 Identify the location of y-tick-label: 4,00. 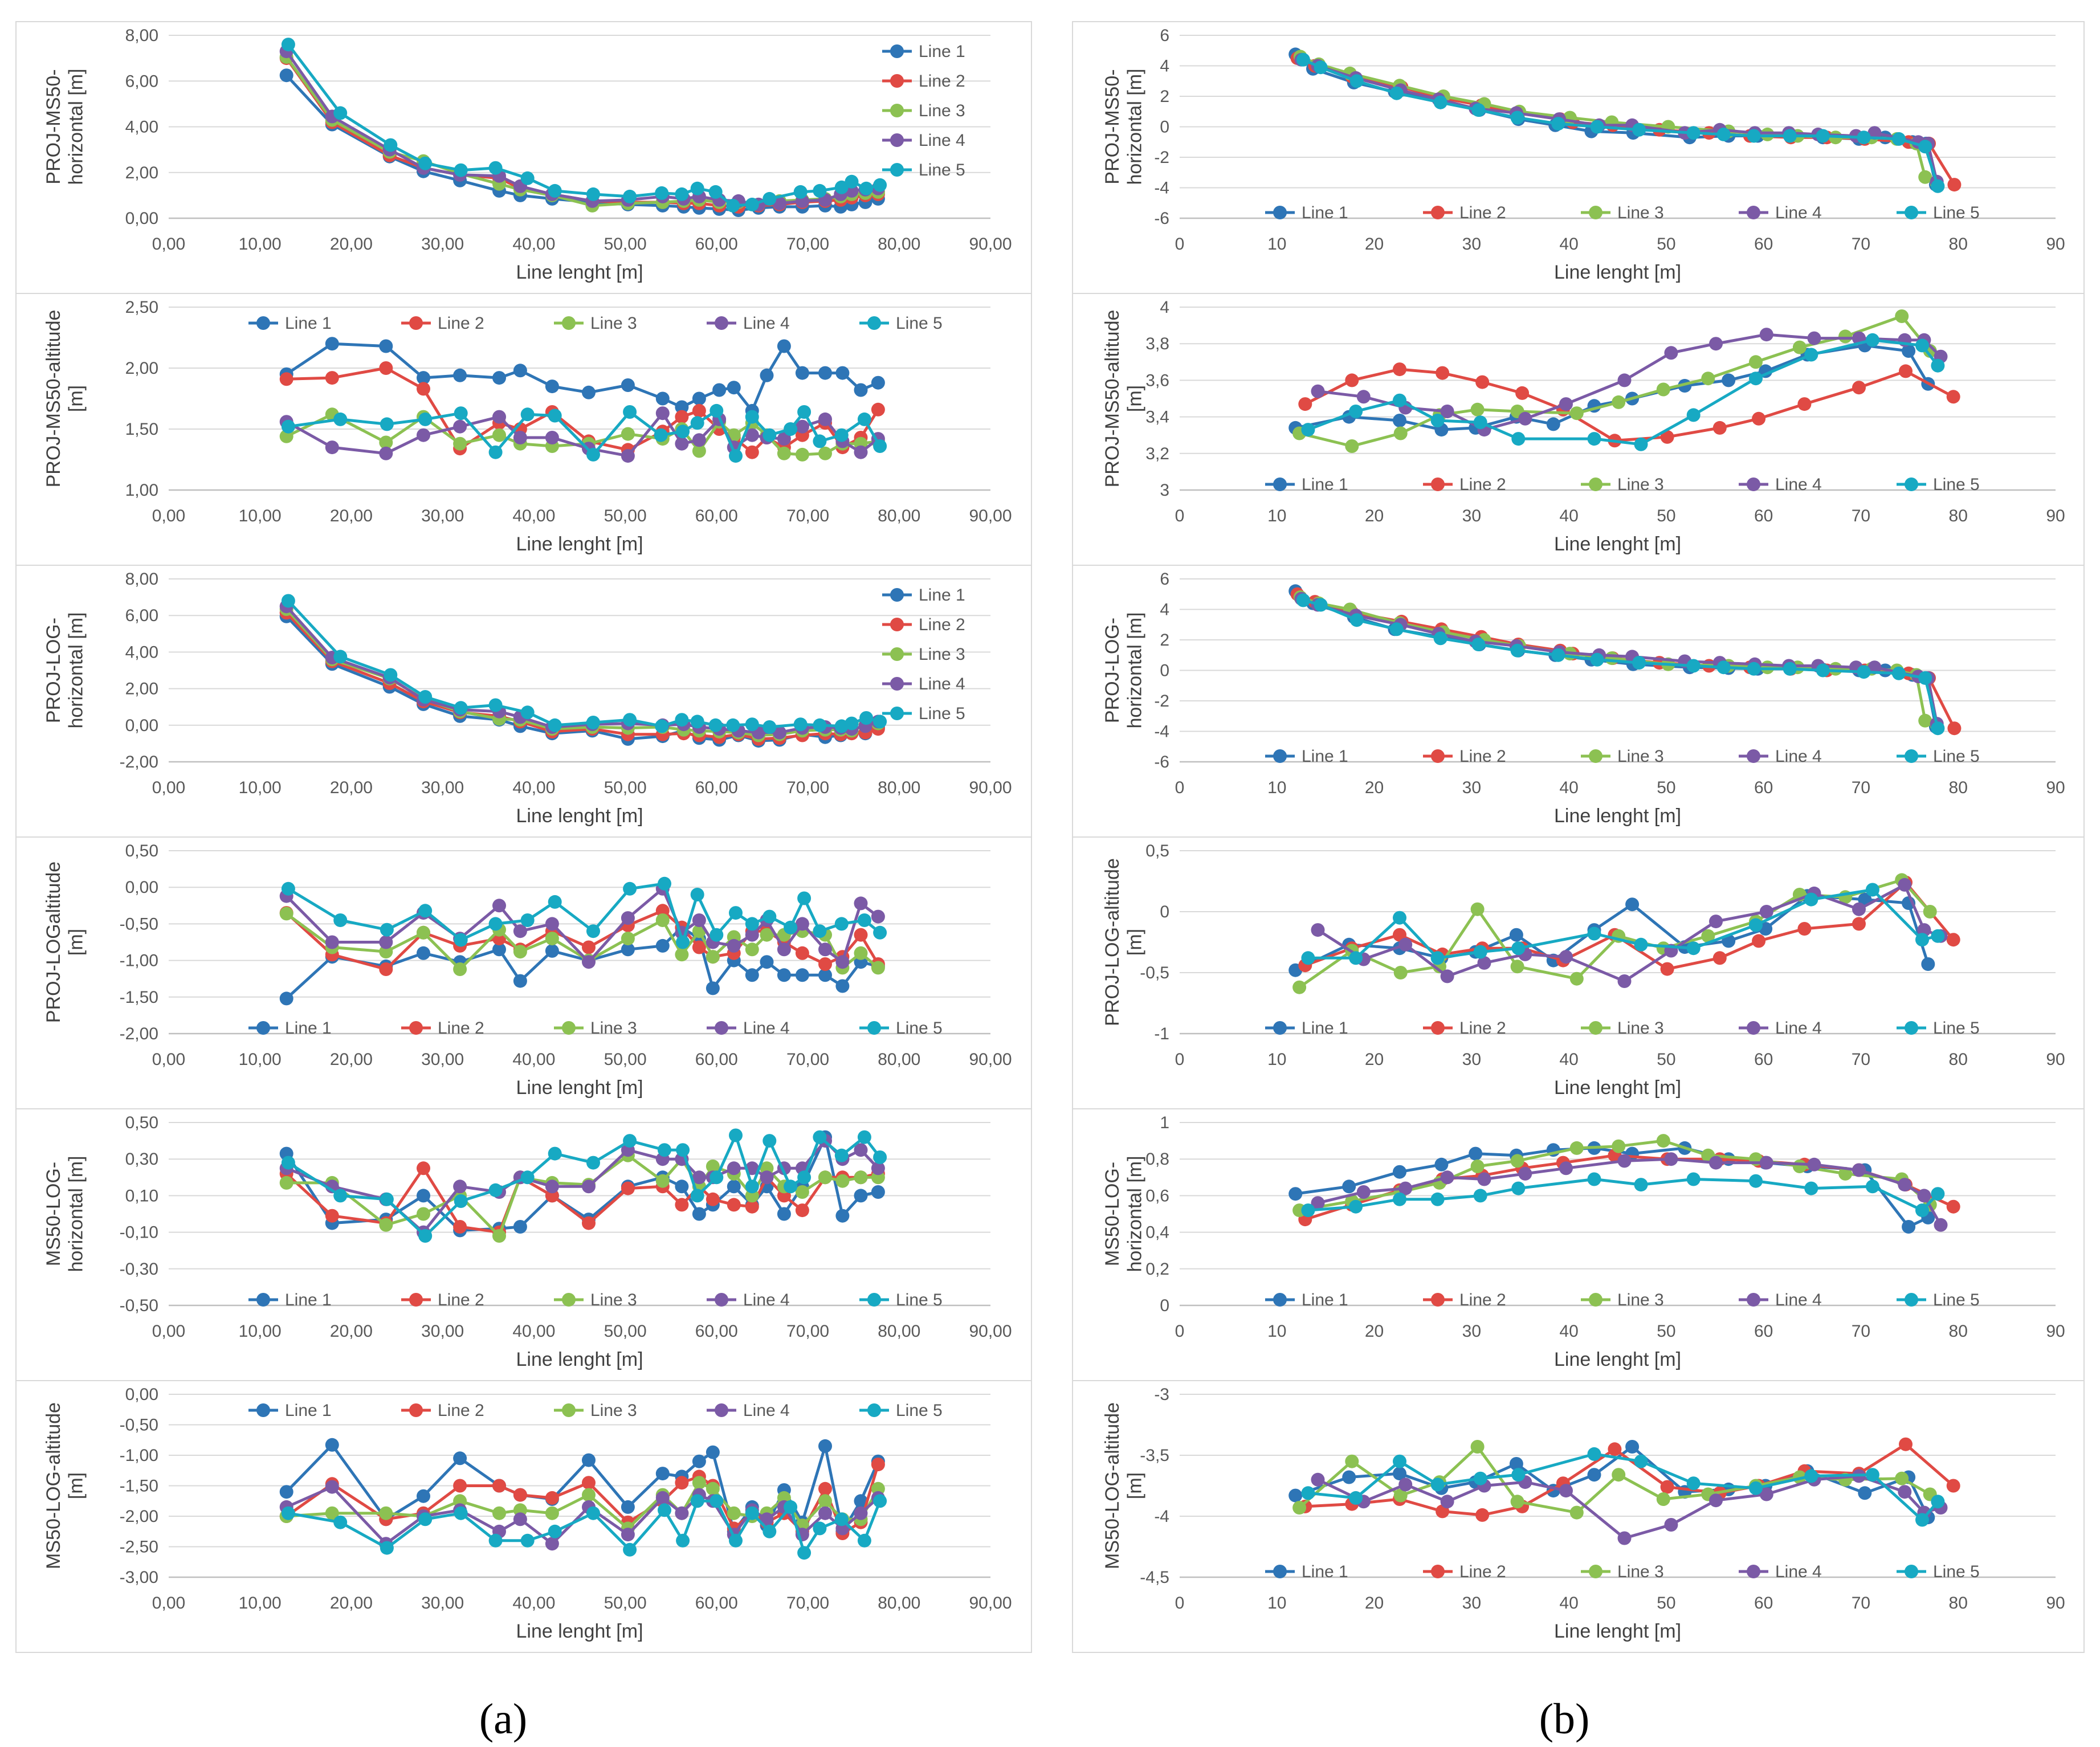
(141, 128).